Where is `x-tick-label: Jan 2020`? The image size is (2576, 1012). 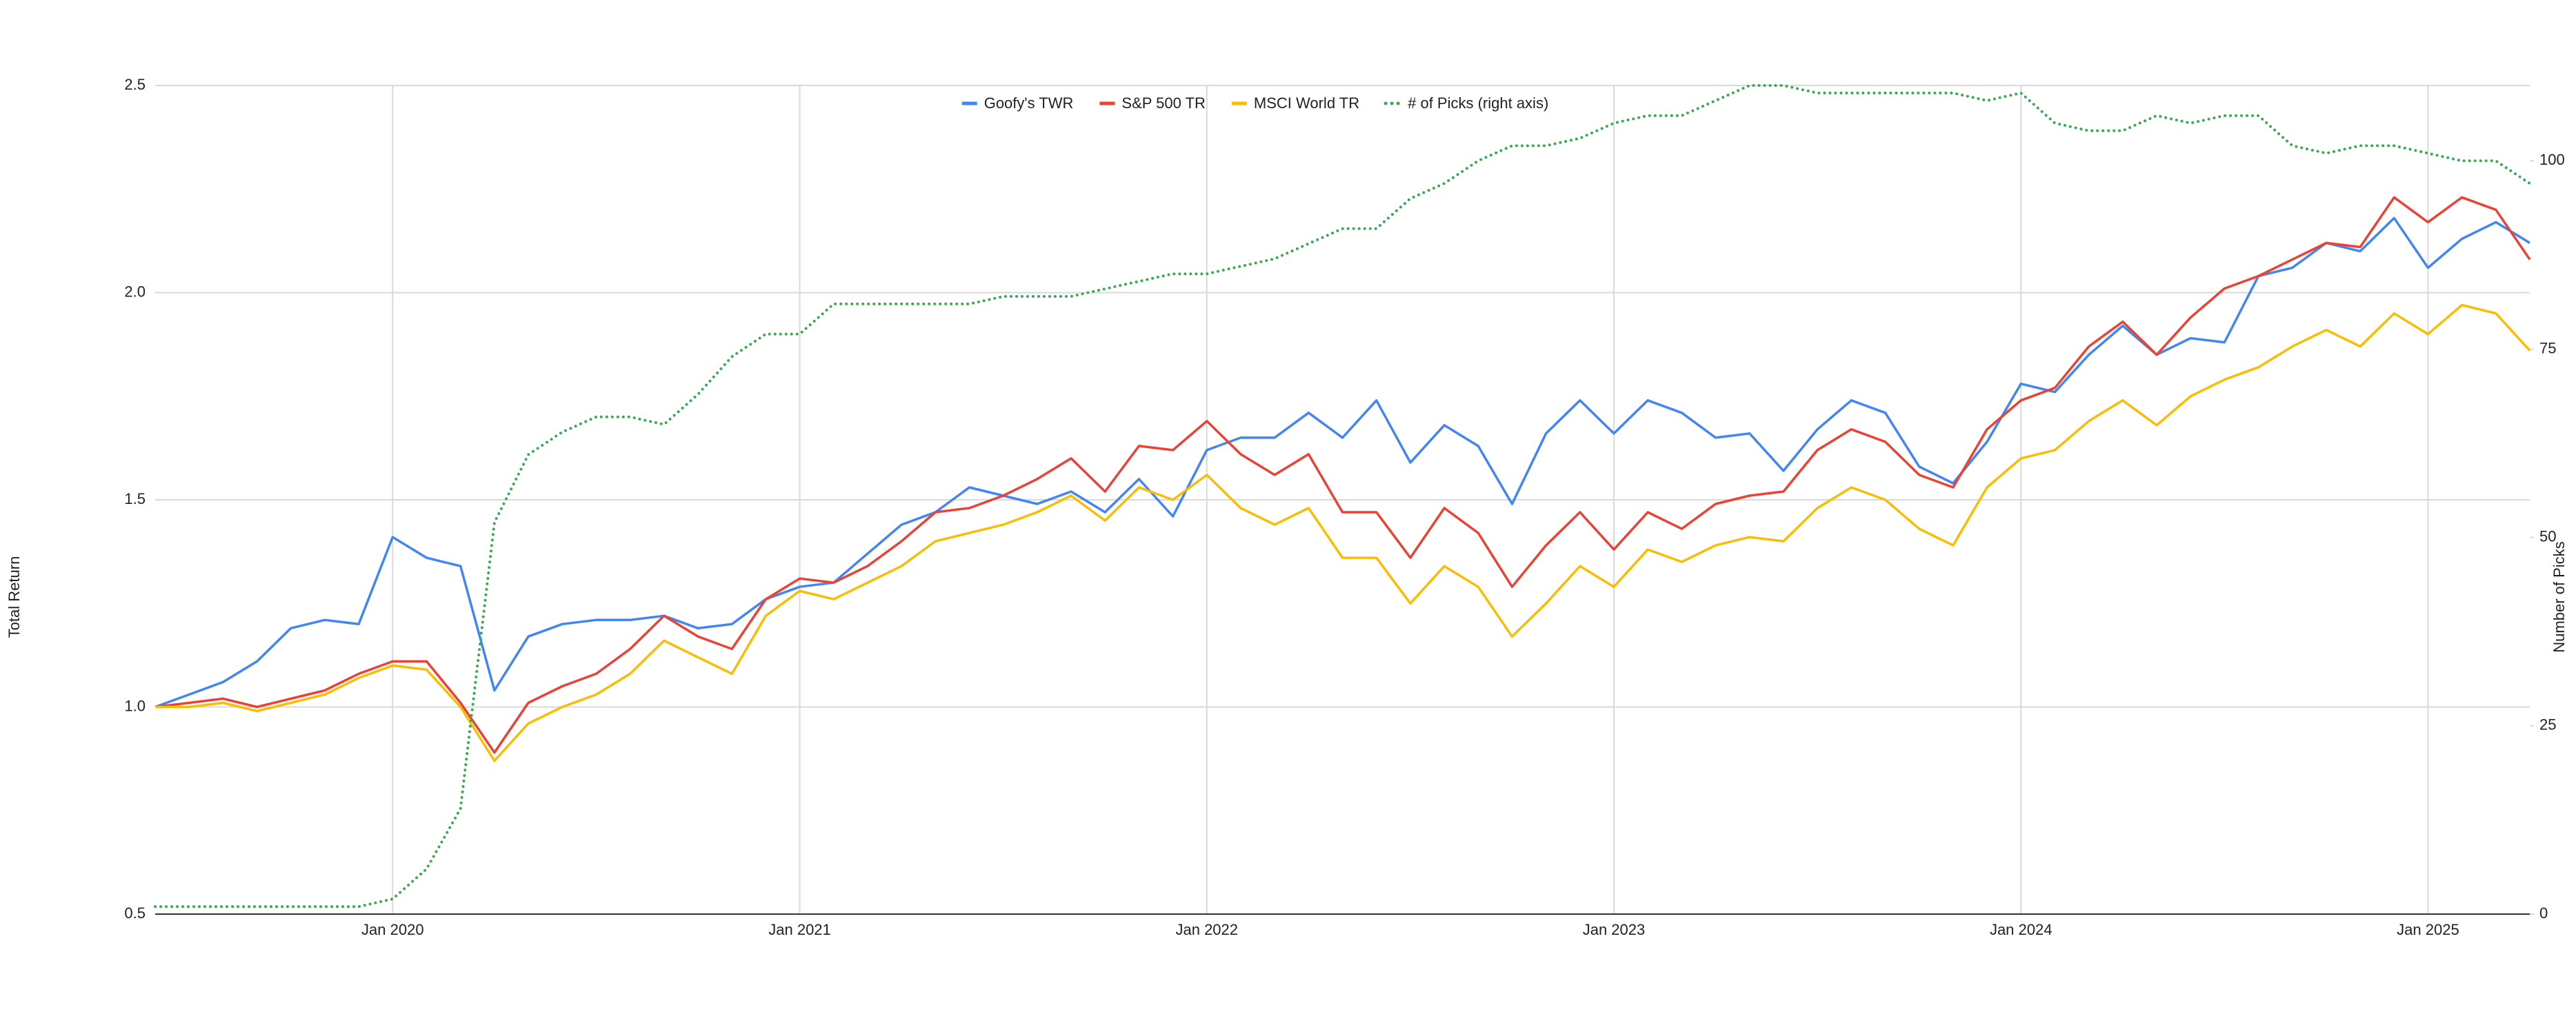 x-tick-label: Jan 2020 is located at coordinates (392, 929).